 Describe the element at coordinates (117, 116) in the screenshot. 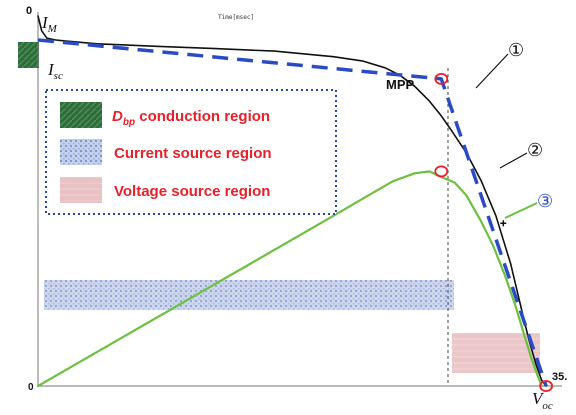

I see `legend-item-conduction-main: D` at that location.